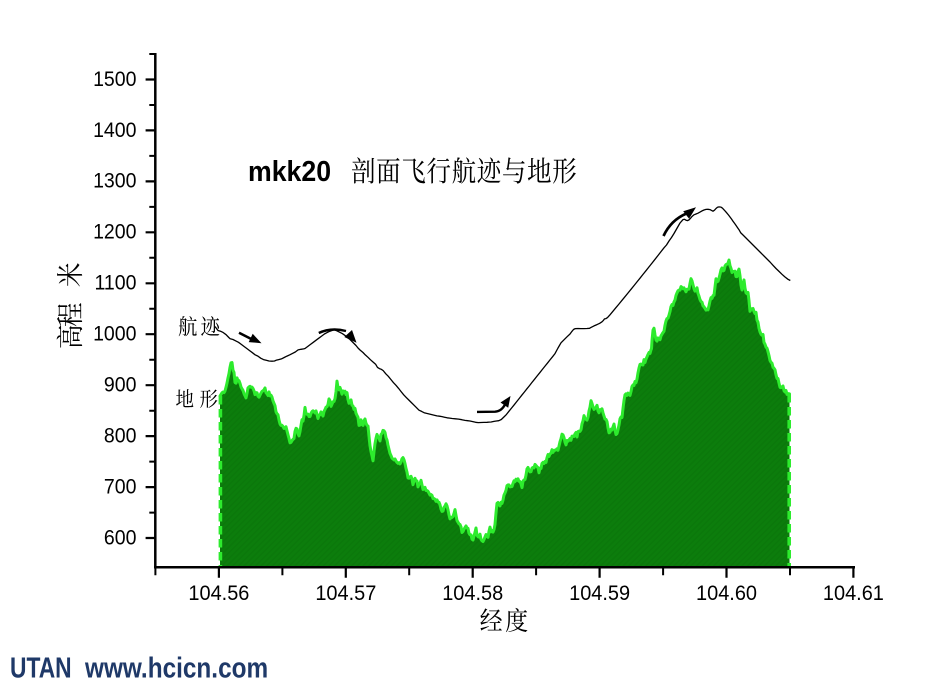  I want to click on svg-text: 600, so click(120, 538).